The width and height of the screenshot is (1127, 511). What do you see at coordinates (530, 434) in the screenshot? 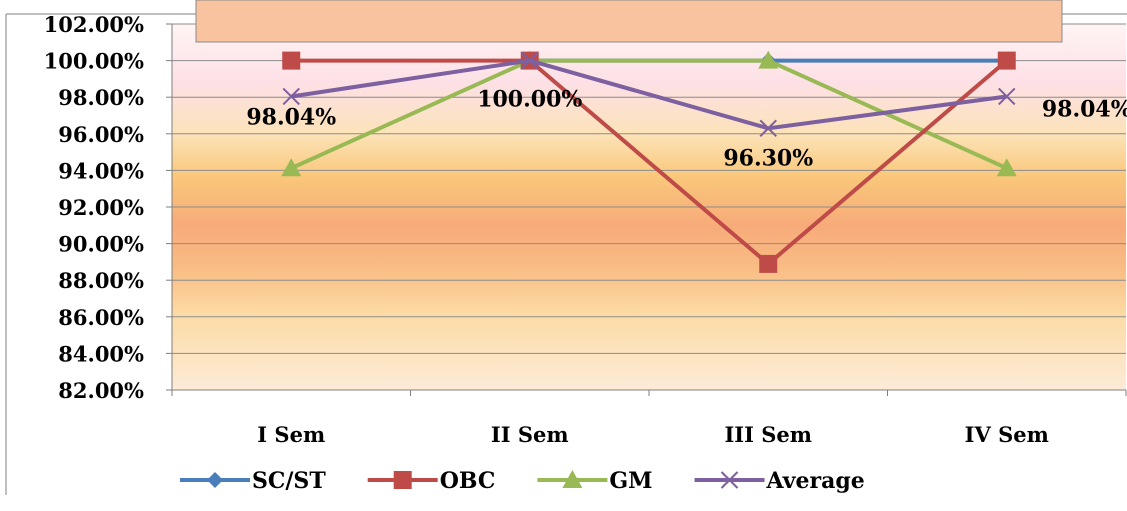
I see `x-tick-label: II Sem` at bounding box center [530, 434].